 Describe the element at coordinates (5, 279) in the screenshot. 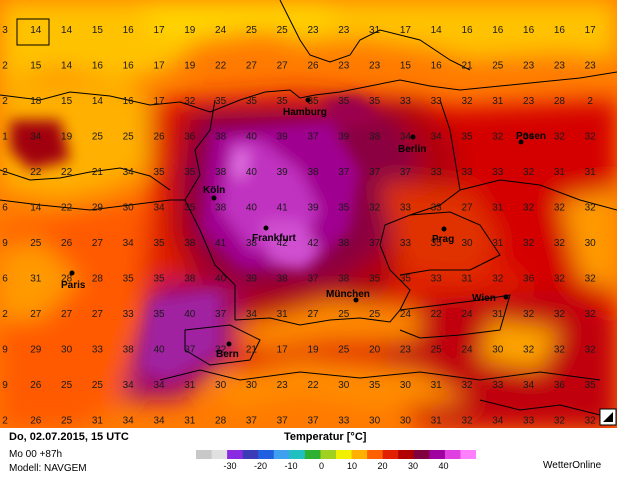

I see `grid-value: 6` at that location.